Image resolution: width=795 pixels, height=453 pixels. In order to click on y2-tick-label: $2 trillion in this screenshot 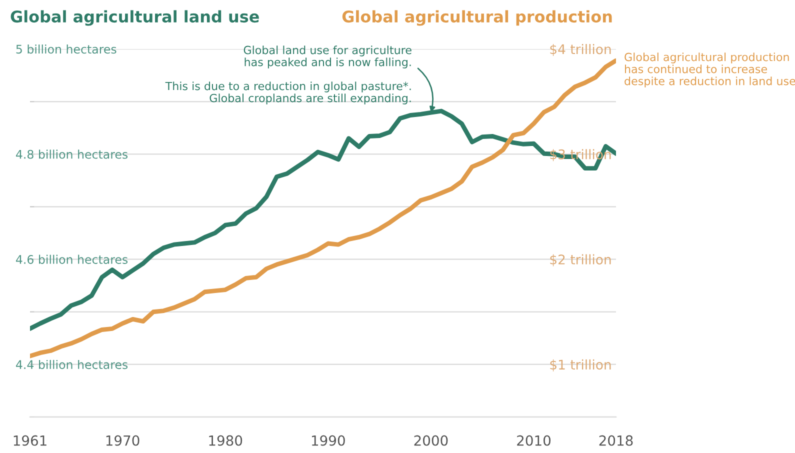, I will do `click(580, 260)`.